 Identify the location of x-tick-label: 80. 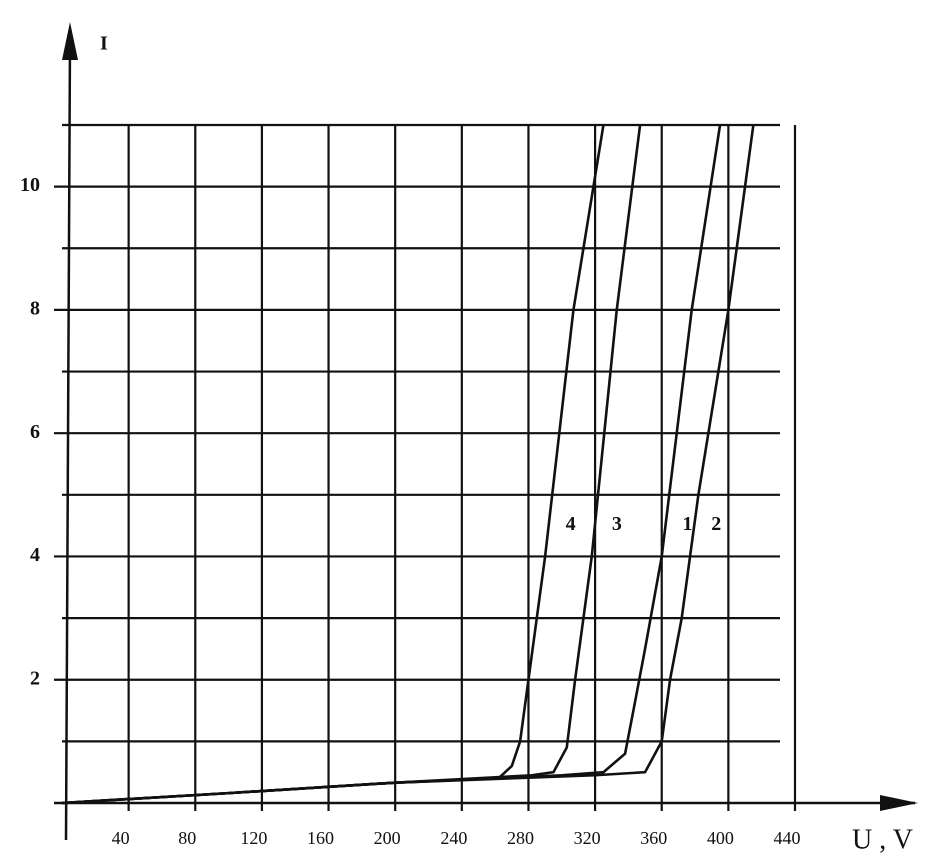
(187, 838).